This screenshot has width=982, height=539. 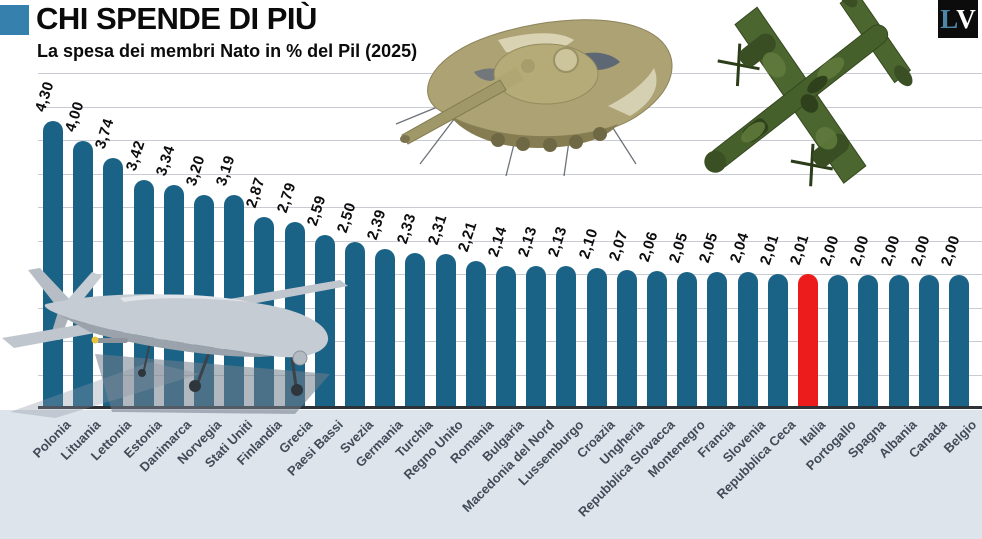 I want to click on bar-macedonia-del-nord, so click(x=536, y=337).